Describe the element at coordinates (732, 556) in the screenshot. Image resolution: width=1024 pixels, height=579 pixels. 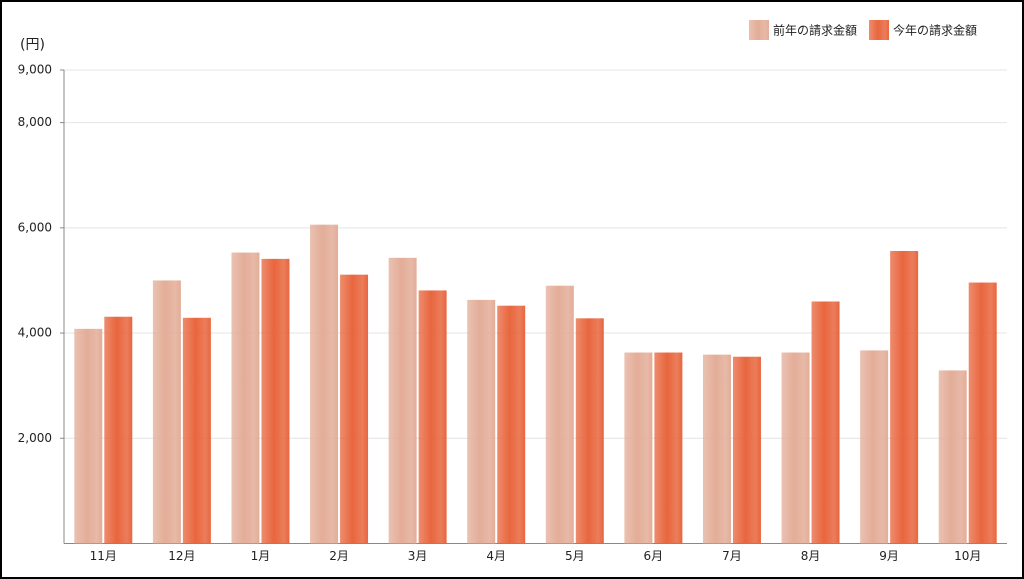
I see `x-tick-label: 7月` at that location.